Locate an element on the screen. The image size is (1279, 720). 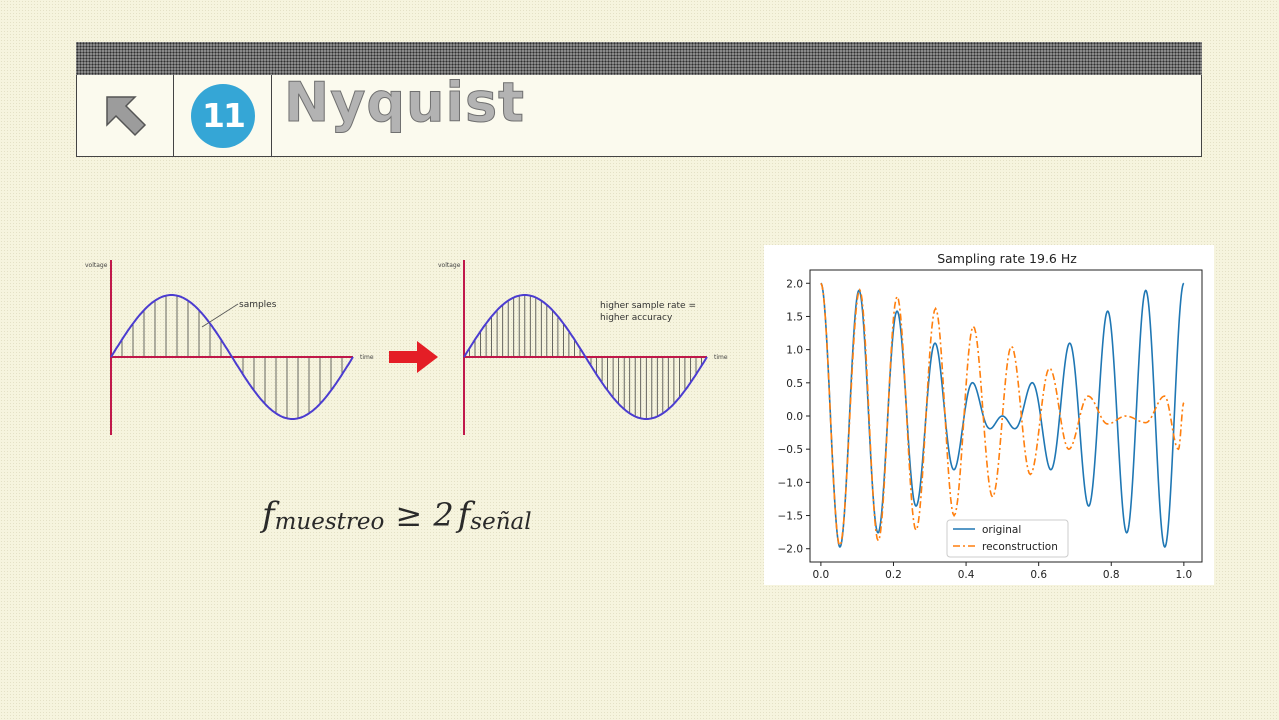
back-navigation-cell is located at coordinates (125, 115).